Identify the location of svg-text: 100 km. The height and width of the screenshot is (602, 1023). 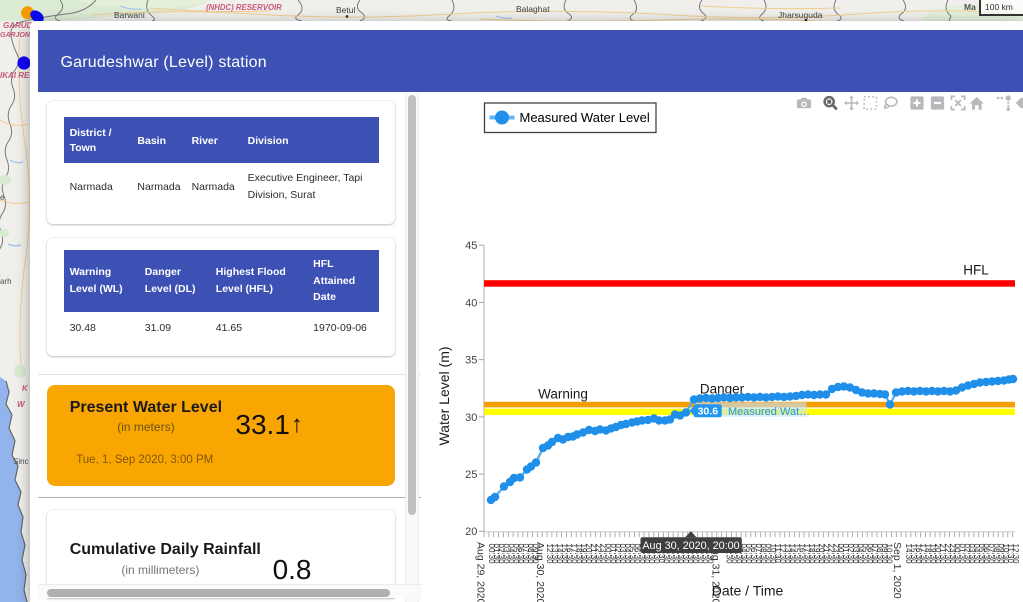
(999, 7).